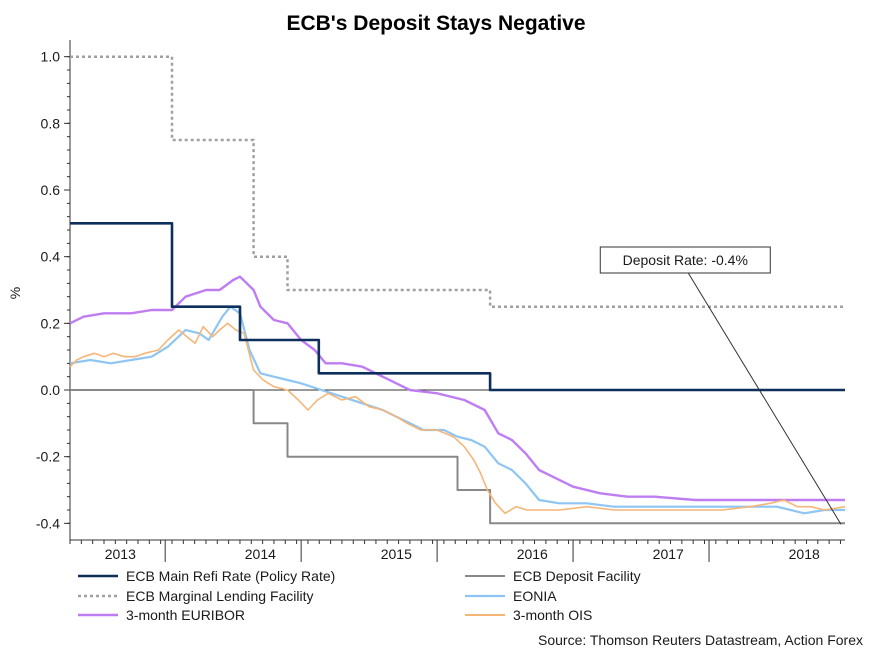 The height and width of the screenshot is (654, 872). Describe the element at coordinates (804, 554) in the screenshot. I see `x-tick-label: 2018` at that location.